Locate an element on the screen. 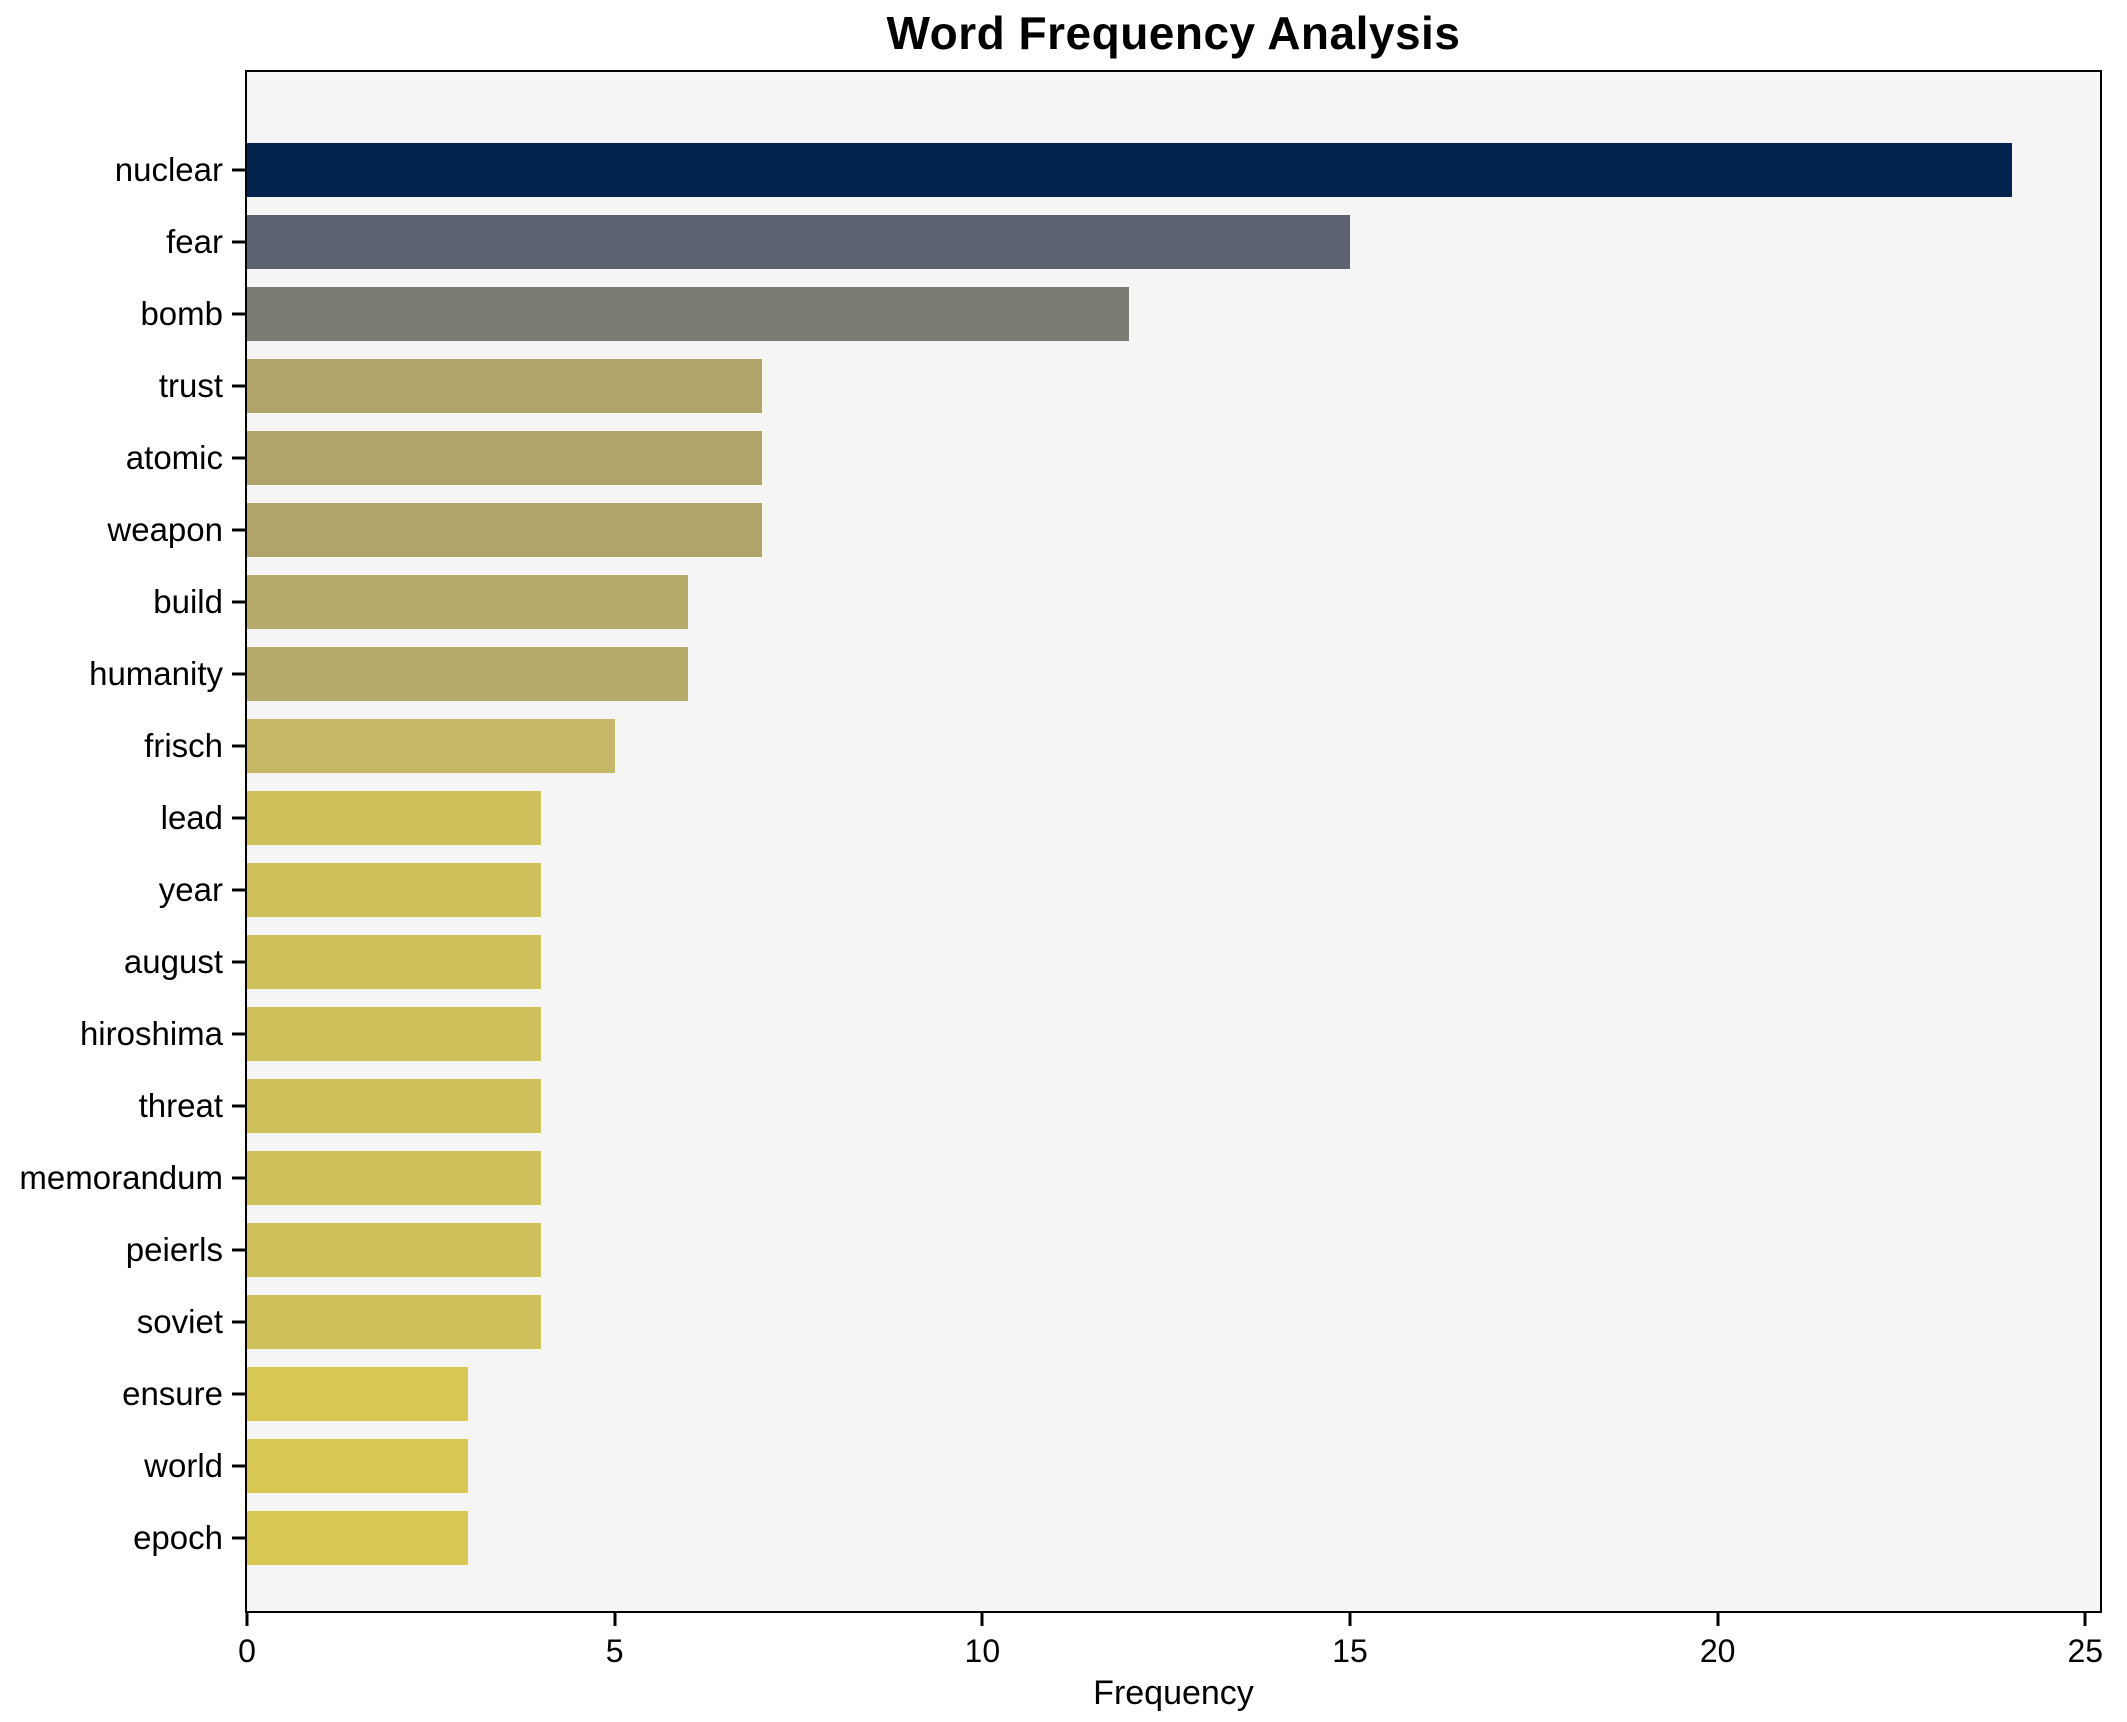 This screenshot has height=1722, width=2127. bar-atomic is located at coordinates (504, 458).